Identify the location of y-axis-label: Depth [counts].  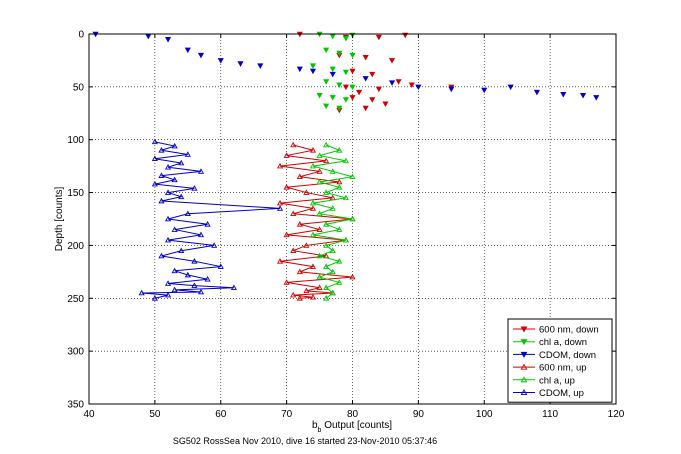
(59, 219).